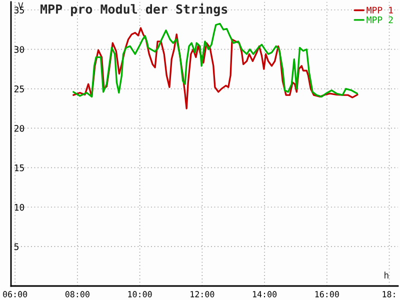 The width and height of the screenshot is (400, 300). Describe the element at coordinates (264, 294) in the screenshot. I see `x-tick-label: 14:00` at that location.